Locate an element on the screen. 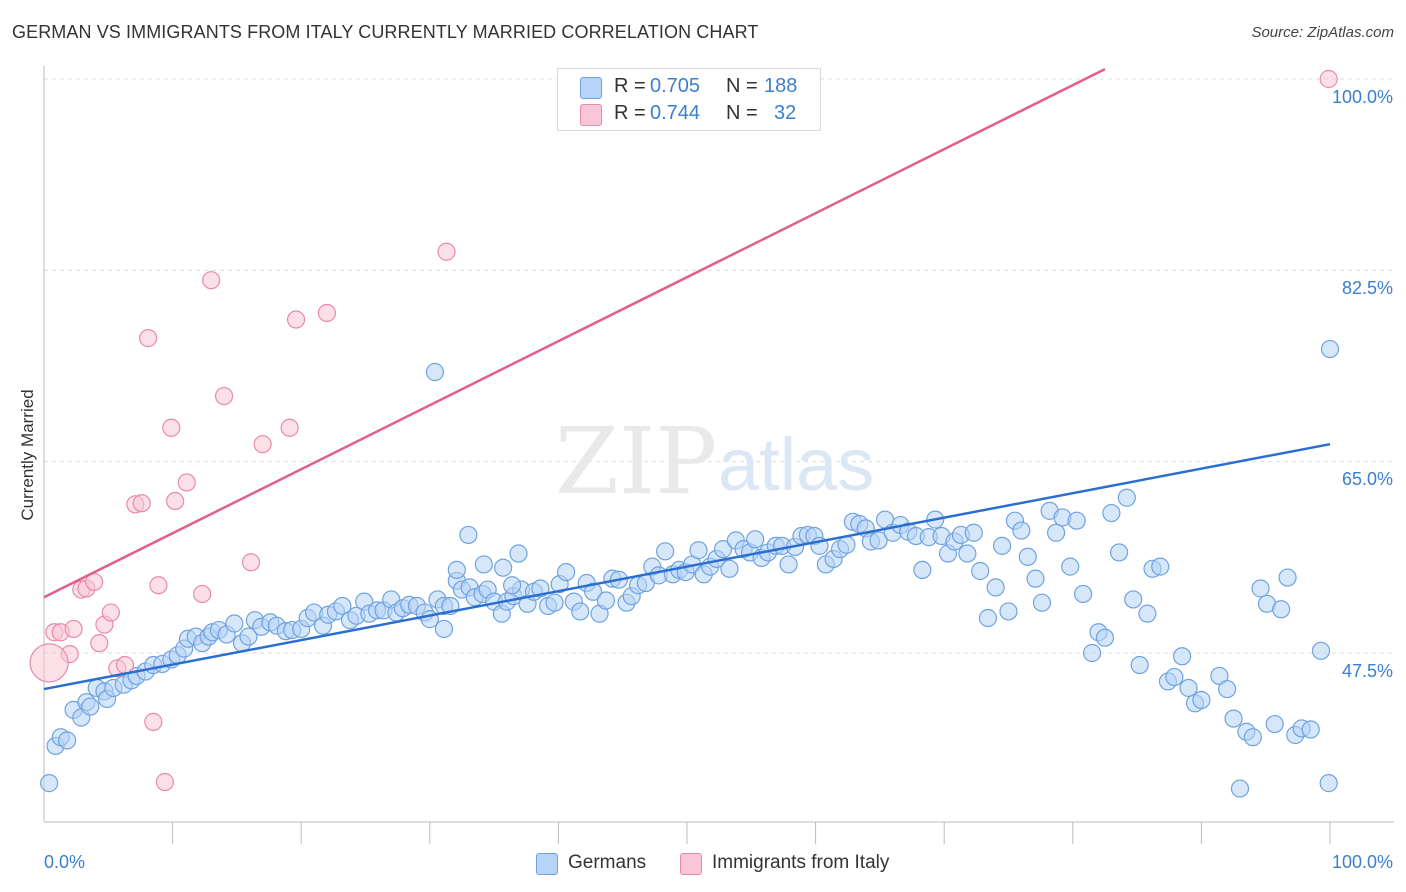  legend-row-germans: R = 0.705 N = 188 is located at coordinates (695, 87).